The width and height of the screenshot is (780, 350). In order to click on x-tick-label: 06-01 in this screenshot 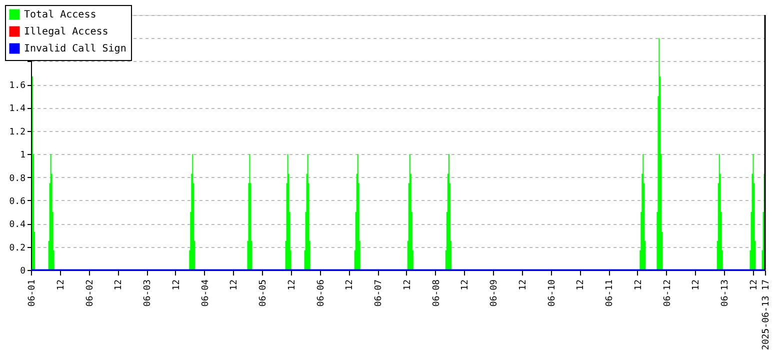, I will do `click(33, 293)`.